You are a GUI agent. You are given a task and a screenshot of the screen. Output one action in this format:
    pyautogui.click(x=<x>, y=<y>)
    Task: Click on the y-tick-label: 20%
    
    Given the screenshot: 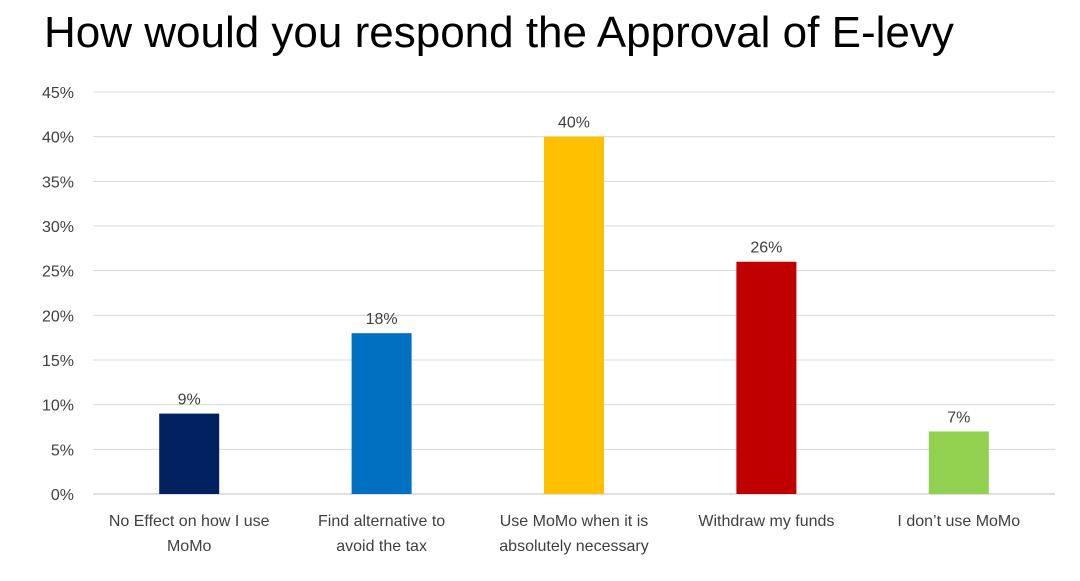 What is the action you would take?
    pyautogui.click(x=58, y=316)
    